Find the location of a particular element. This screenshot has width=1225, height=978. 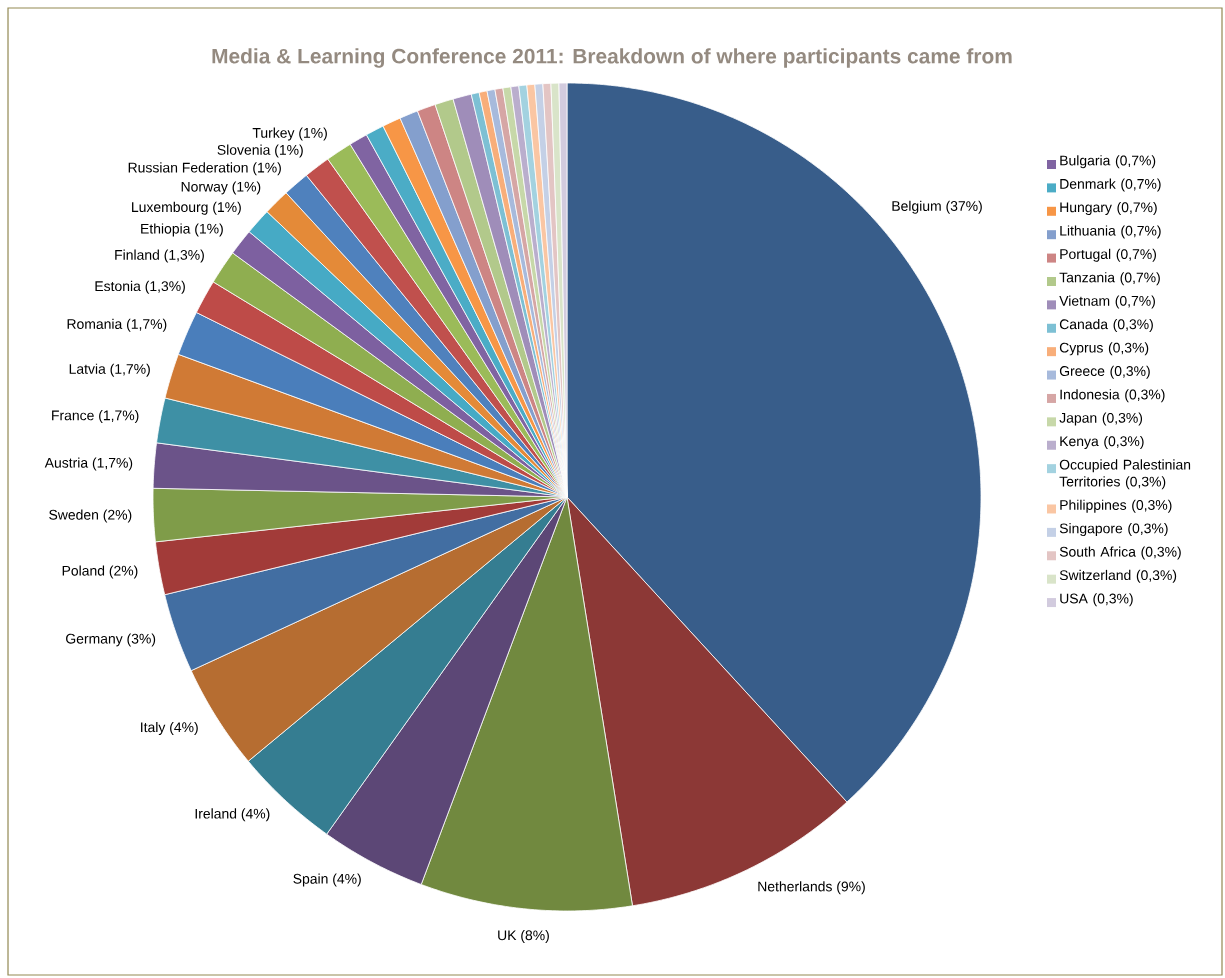

legend-label: Kenya (0,3%) is located at coordinates (1102, 442).